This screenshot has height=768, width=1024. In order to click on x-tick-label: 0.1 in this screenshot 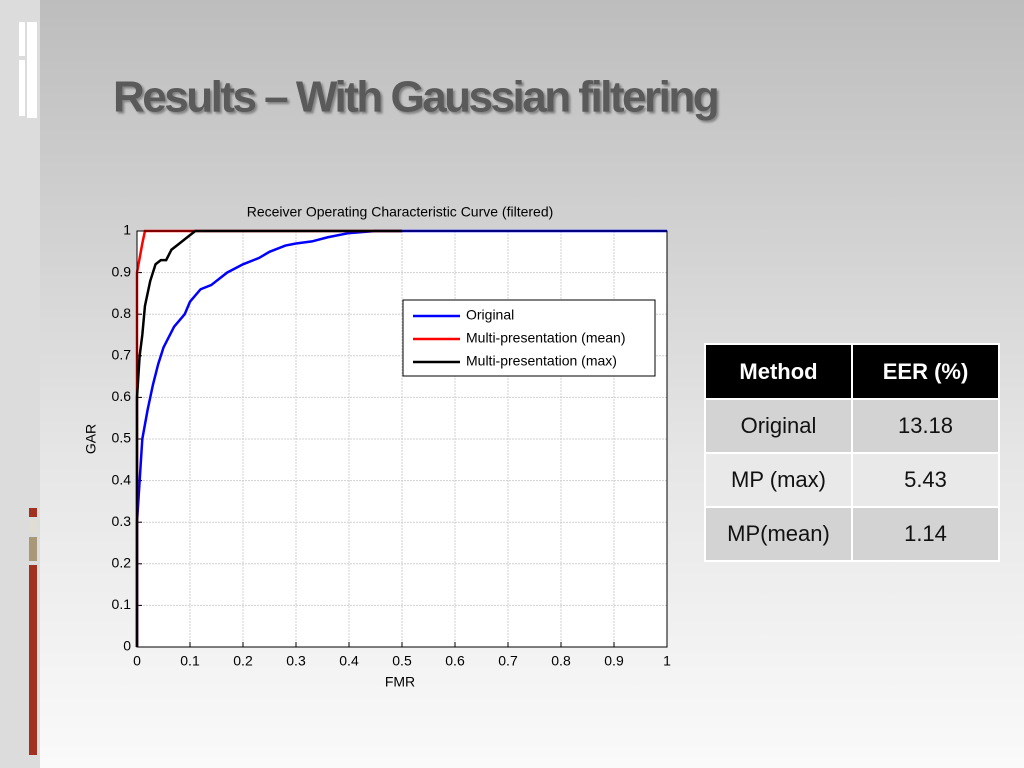, I will do `click(190, 661)`.